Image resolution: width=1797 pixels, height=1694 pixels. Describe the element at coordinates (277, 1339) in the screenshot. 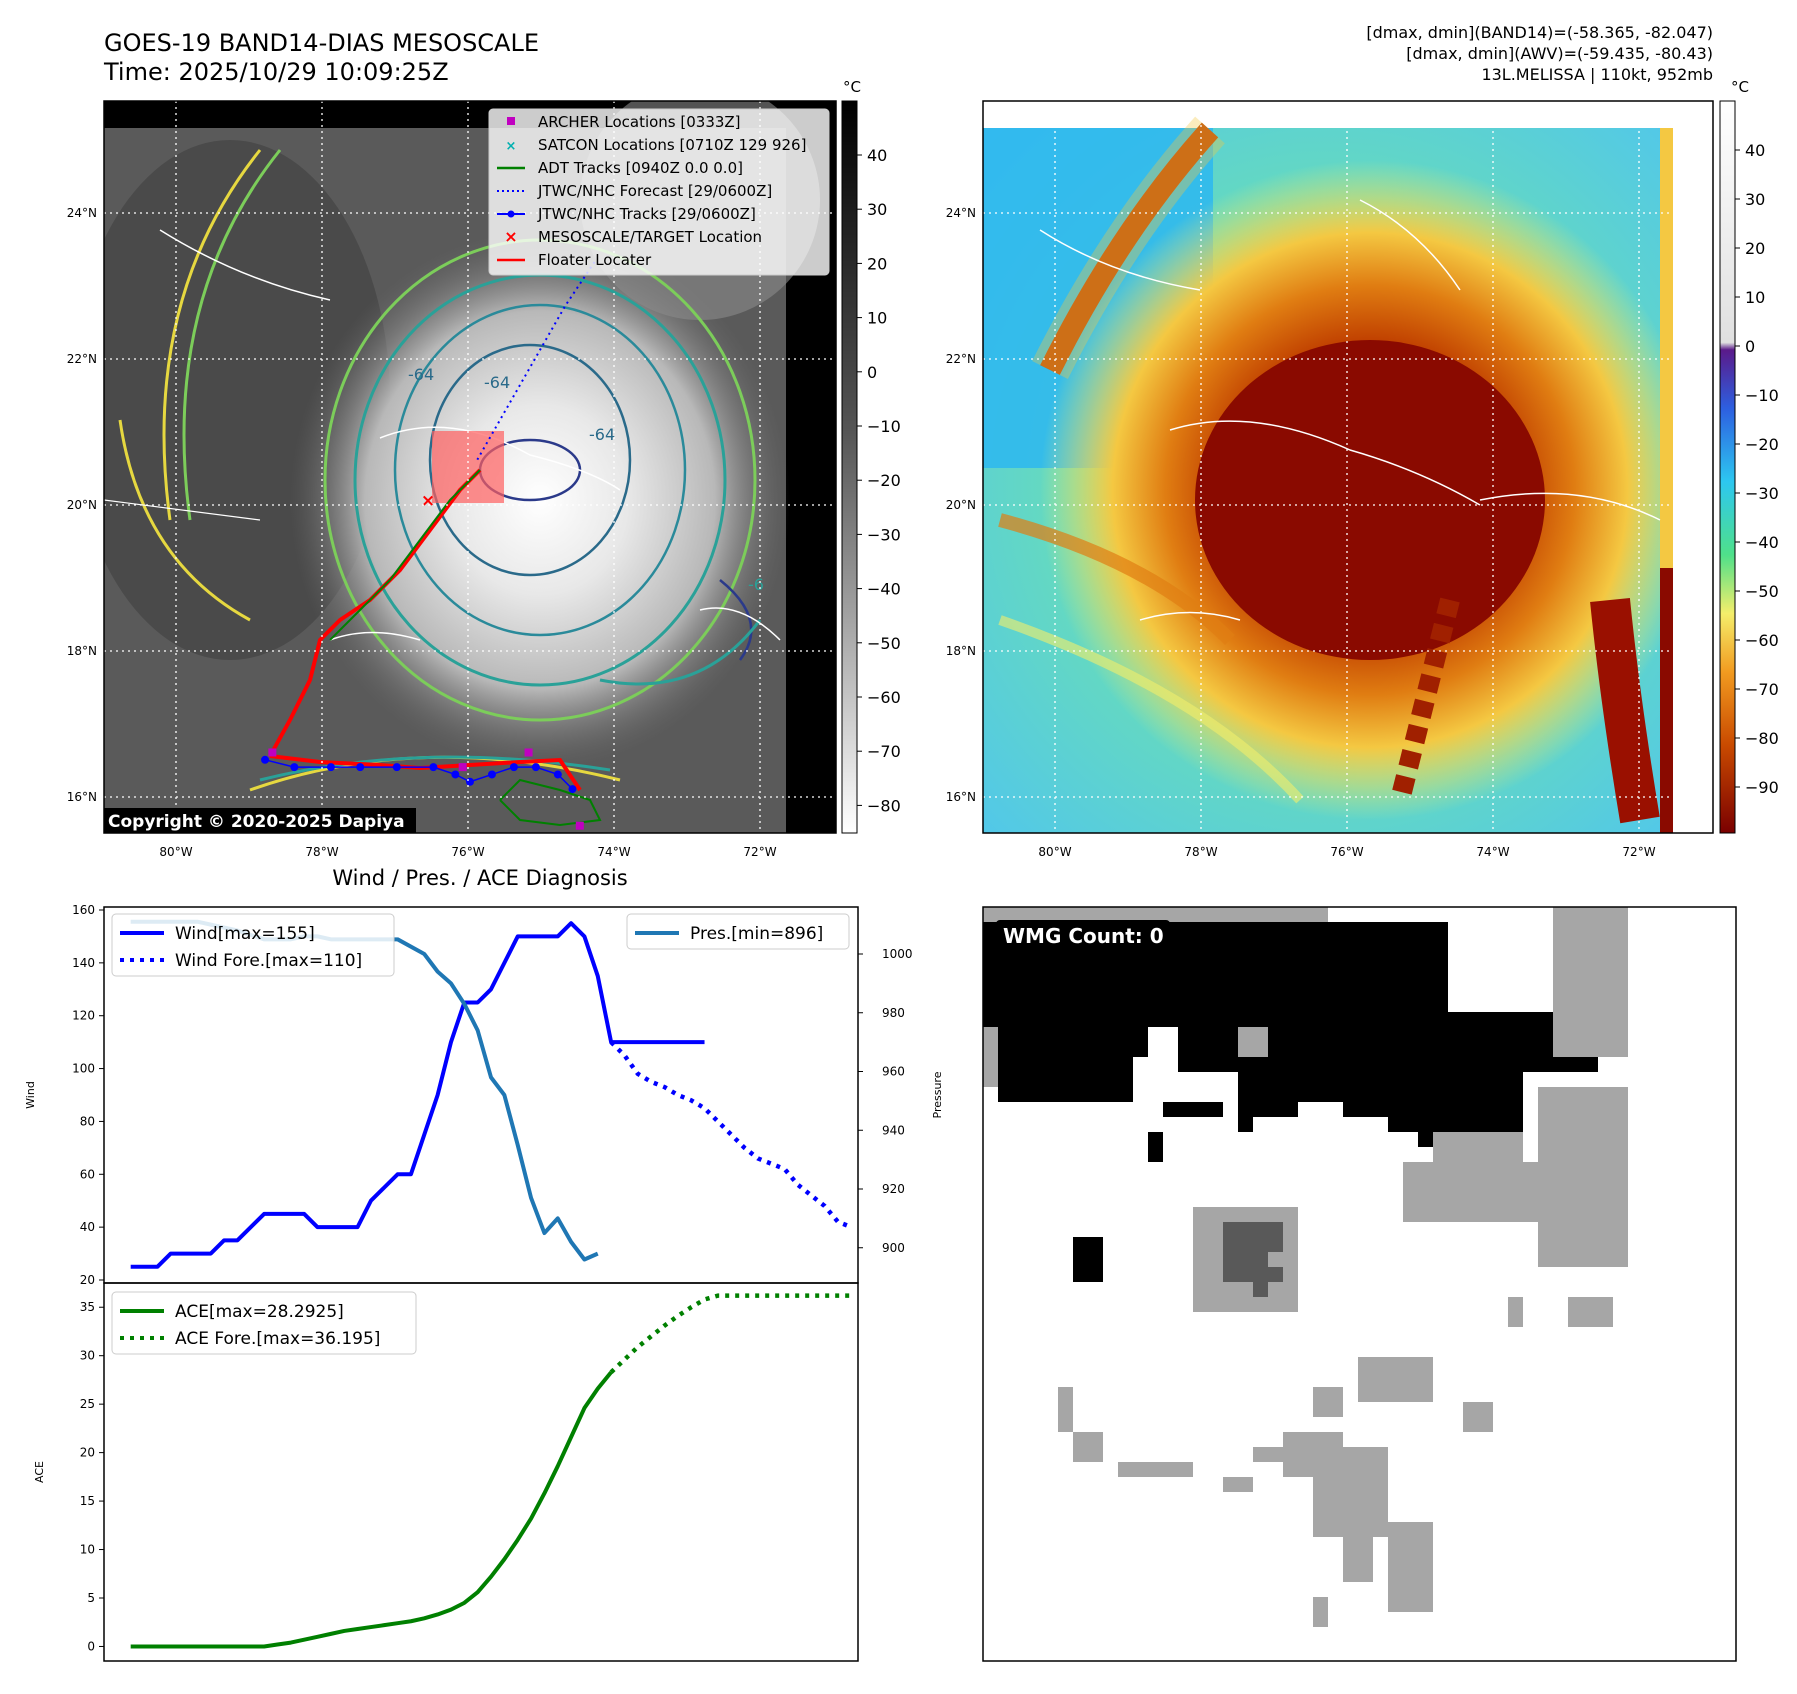

I see `chart-legend-label: ACE Fore.[max=36.195]` at that location.